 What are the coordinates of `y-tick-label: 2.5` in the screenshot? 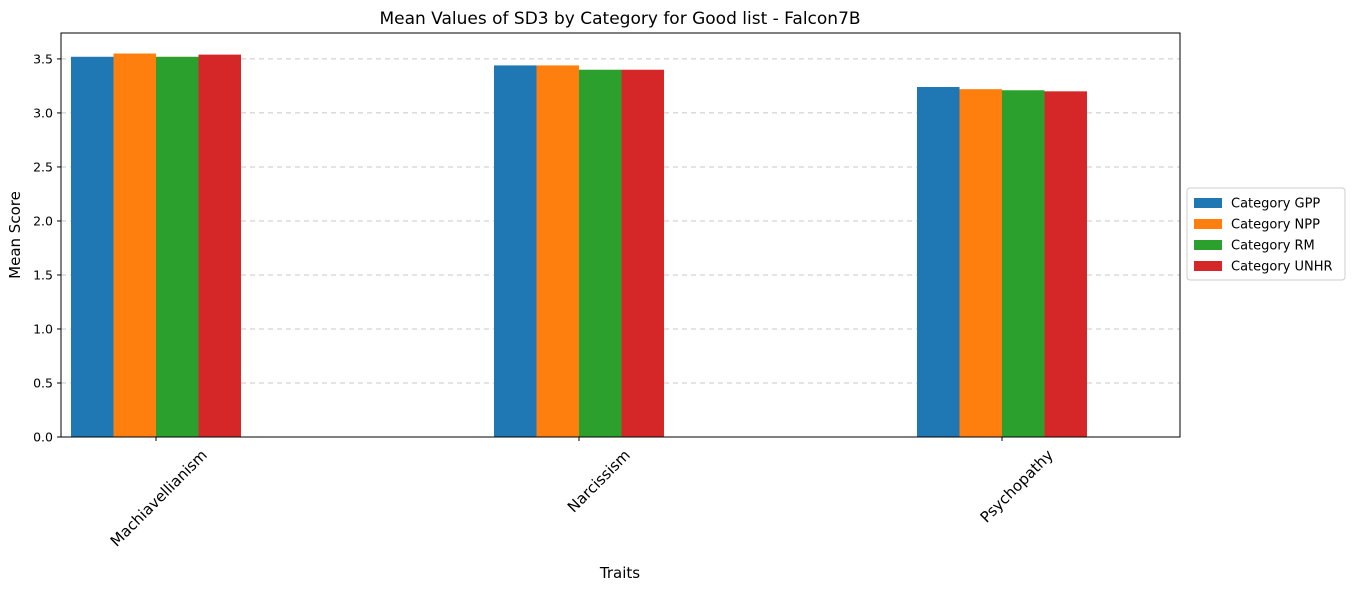 It's located at (43, 166).